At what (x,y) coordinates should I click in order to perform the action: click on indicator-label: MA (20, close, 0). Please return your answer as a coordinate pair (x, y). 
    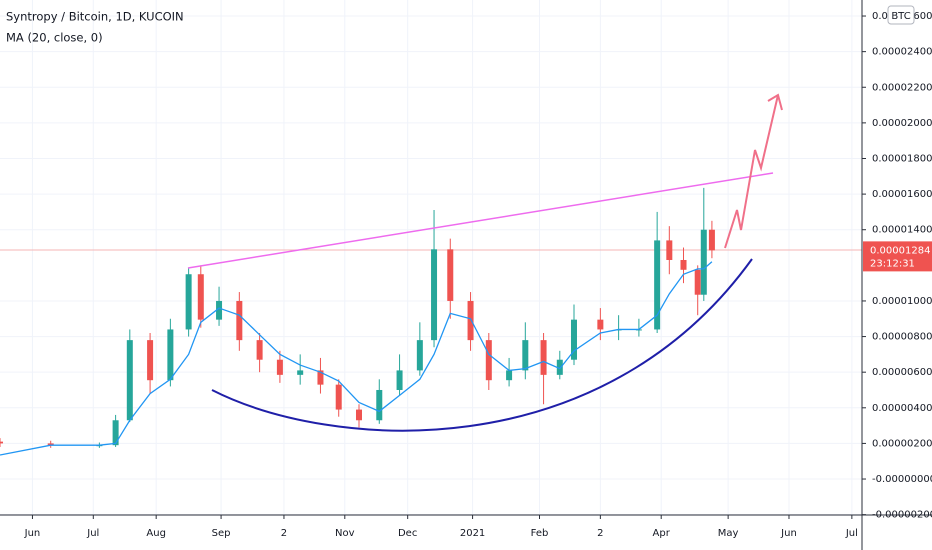
    Looking at the image, I should click on (54, 38).